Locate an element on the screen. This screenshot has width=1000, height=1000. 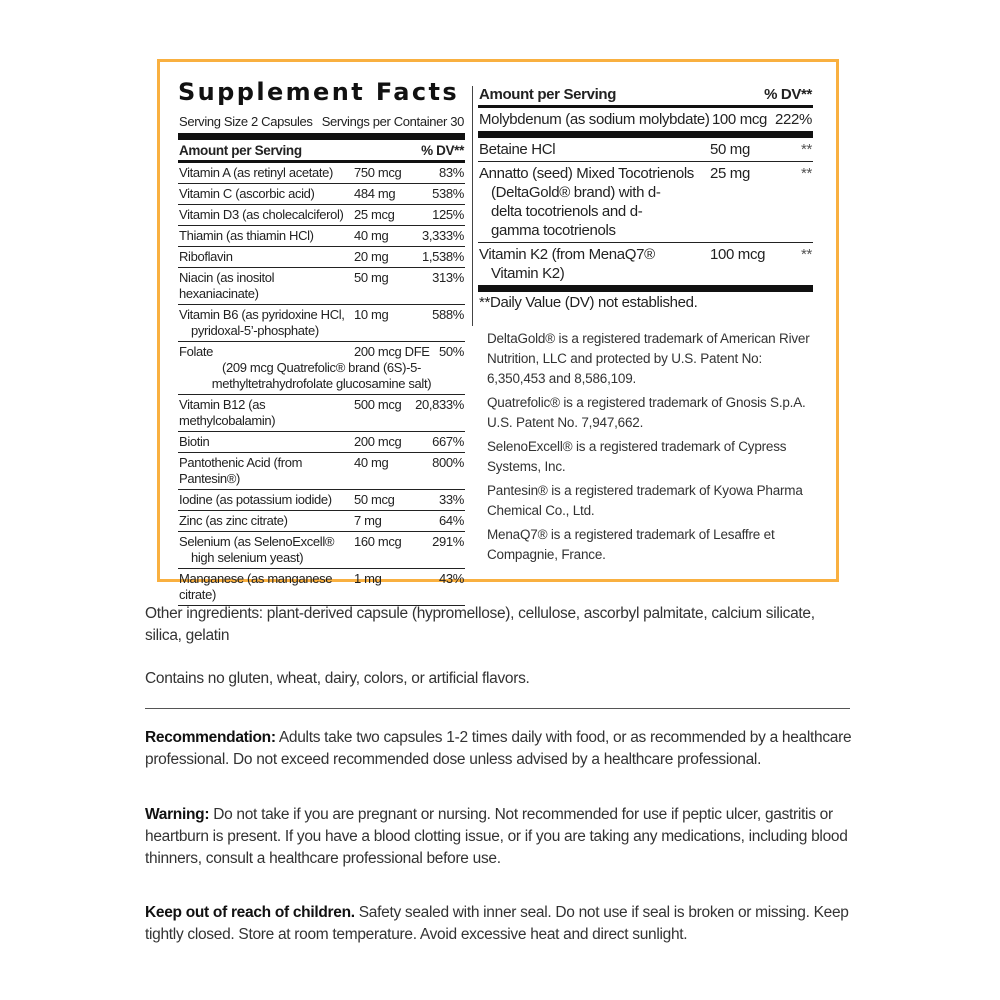
nutrient-name-cell: Folate is located at coordinates (266, 352).